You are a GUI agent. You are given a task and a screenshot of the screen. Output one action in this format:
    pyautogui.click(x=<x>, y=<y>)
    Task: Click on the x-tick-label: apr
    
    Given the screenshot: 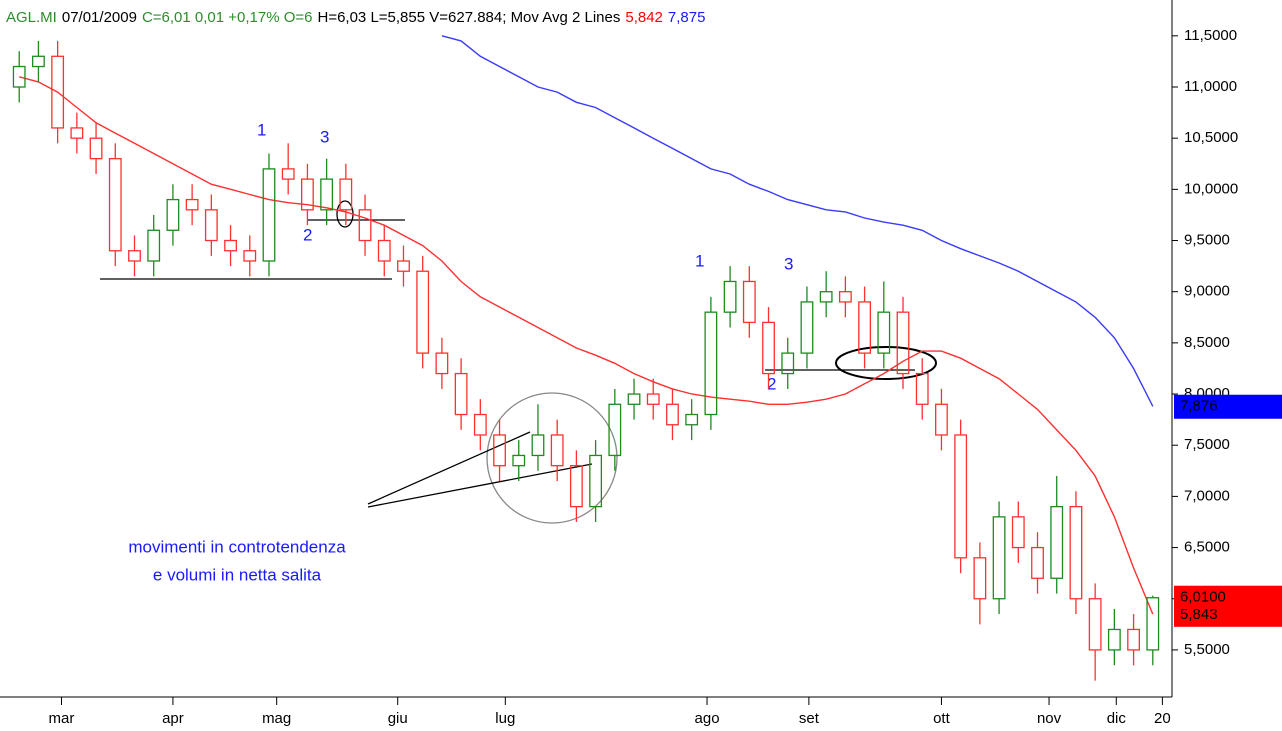 What is the action you would take?
    pyautogui.click(x=173, y=718)
    